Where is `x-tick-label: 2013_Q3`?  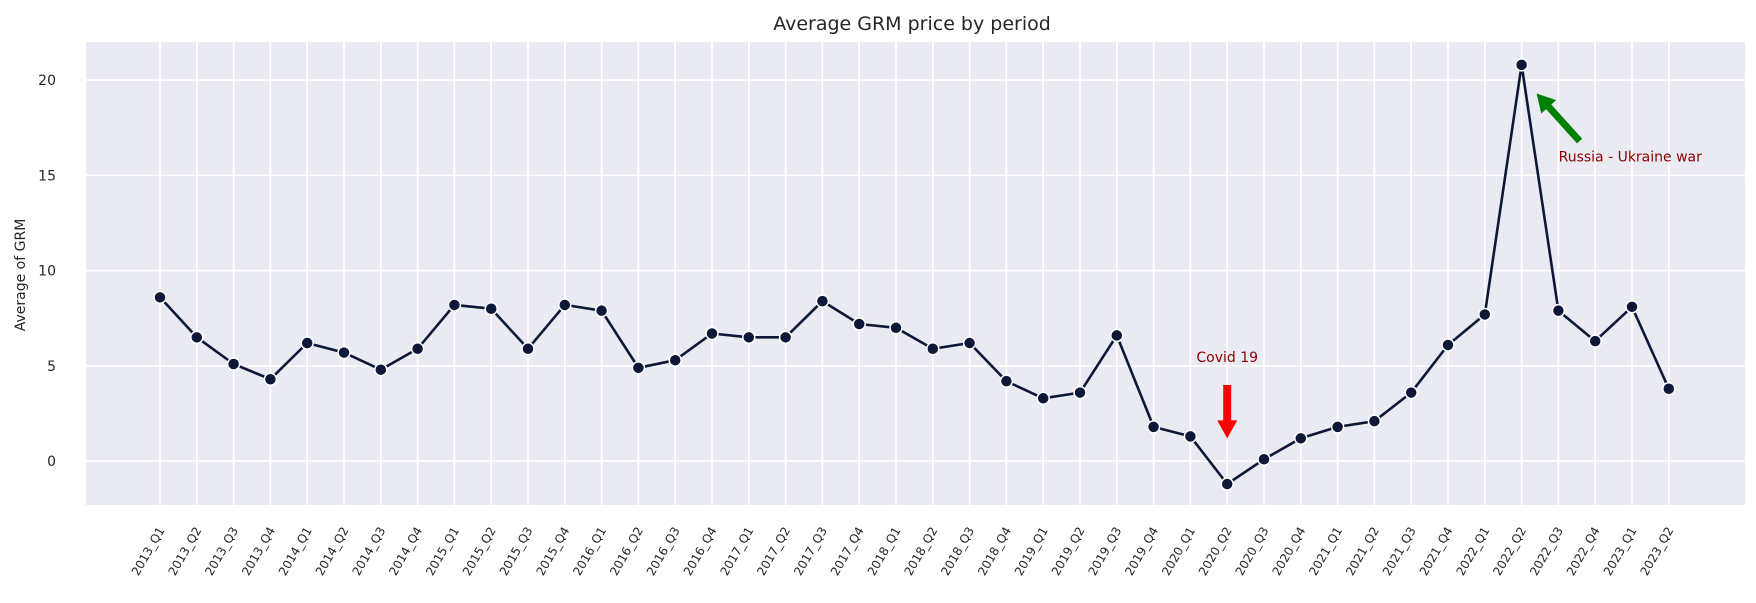 x-tick-label: 2013_Q3 is located at coordinates (221, 551).